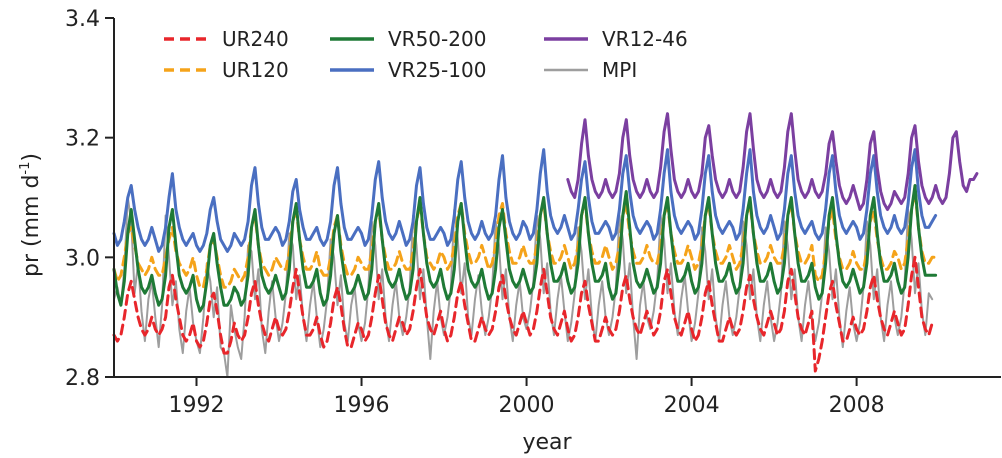  I want to click on legend-item-vr25-100: VR25-100, so click(408, 70).